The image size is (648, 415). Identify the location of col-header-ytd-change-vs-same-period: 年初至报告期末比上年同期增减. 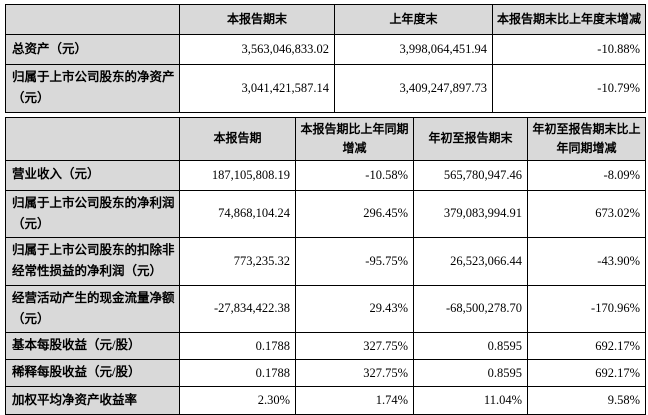
(587, 138).